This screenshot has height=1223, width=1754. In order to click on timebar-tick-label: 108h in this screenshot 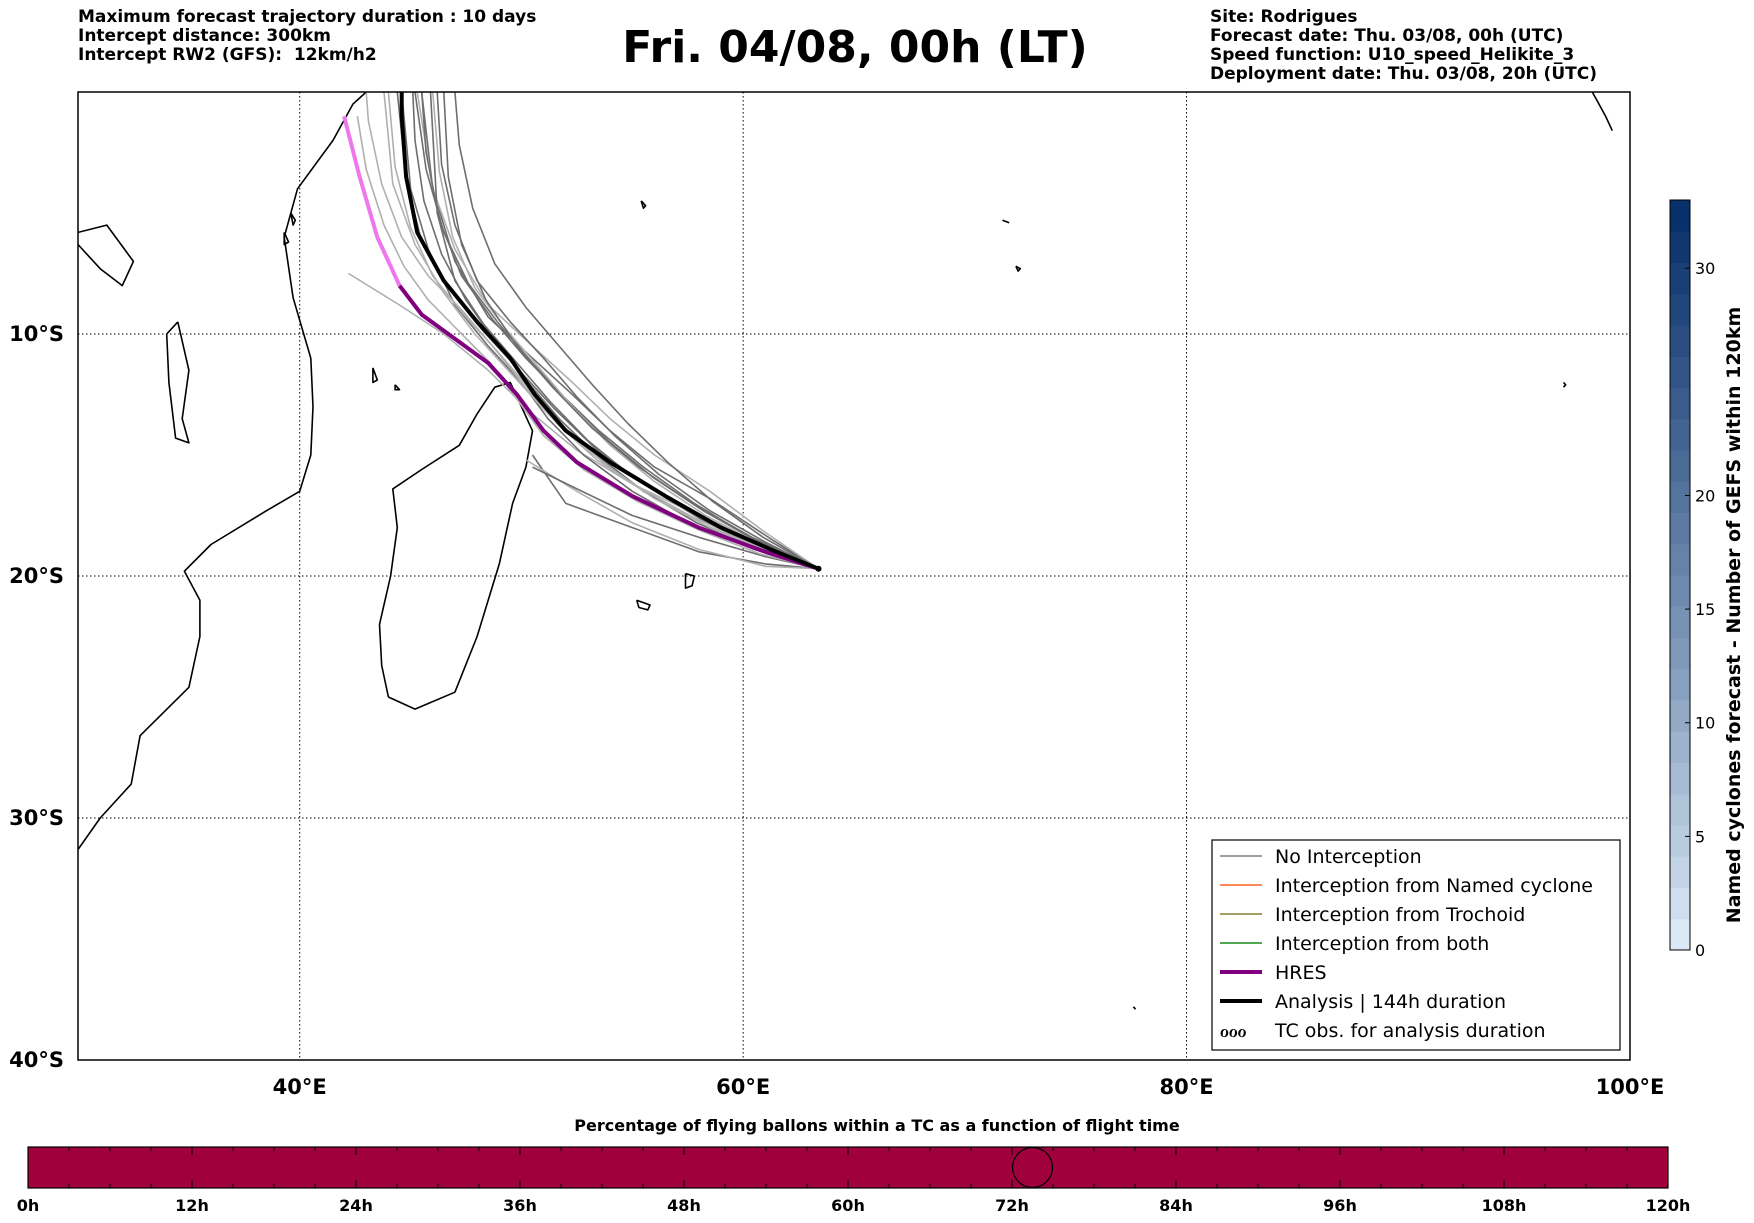, I will do `click(1504, 1205)`.